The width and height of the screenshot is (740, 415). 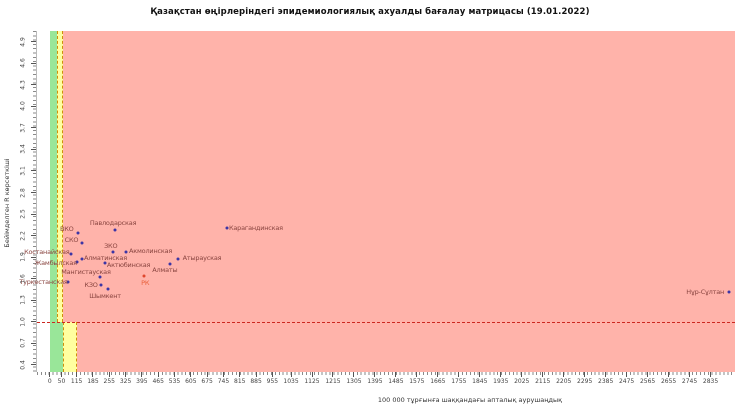 What do you see at coordinates (7, 203) in the screenshot?
I see `y-axis-title: Бейімделген R көрсеткіші` at bounding box center [7, 203].